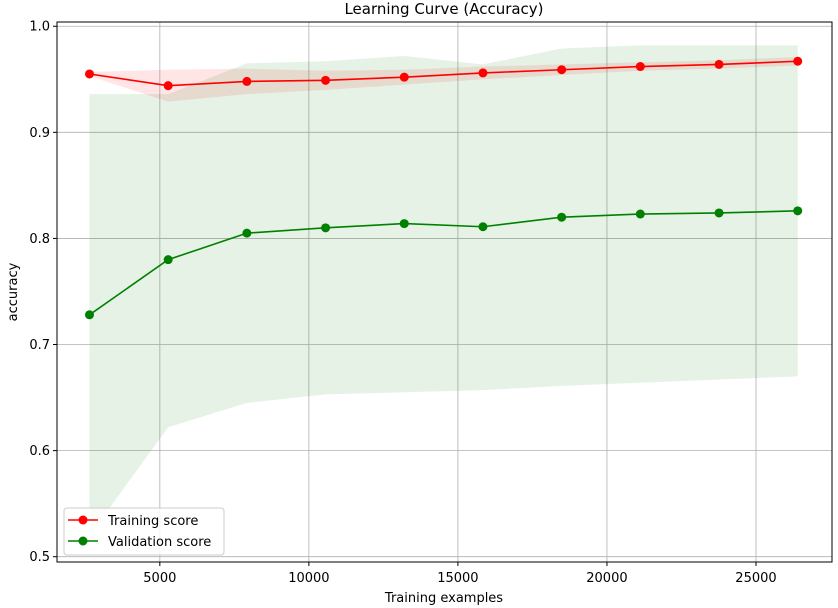 This screenshot has width=838, height=608. I want to click on y-axis-label: accuracy, so click(13, 291).